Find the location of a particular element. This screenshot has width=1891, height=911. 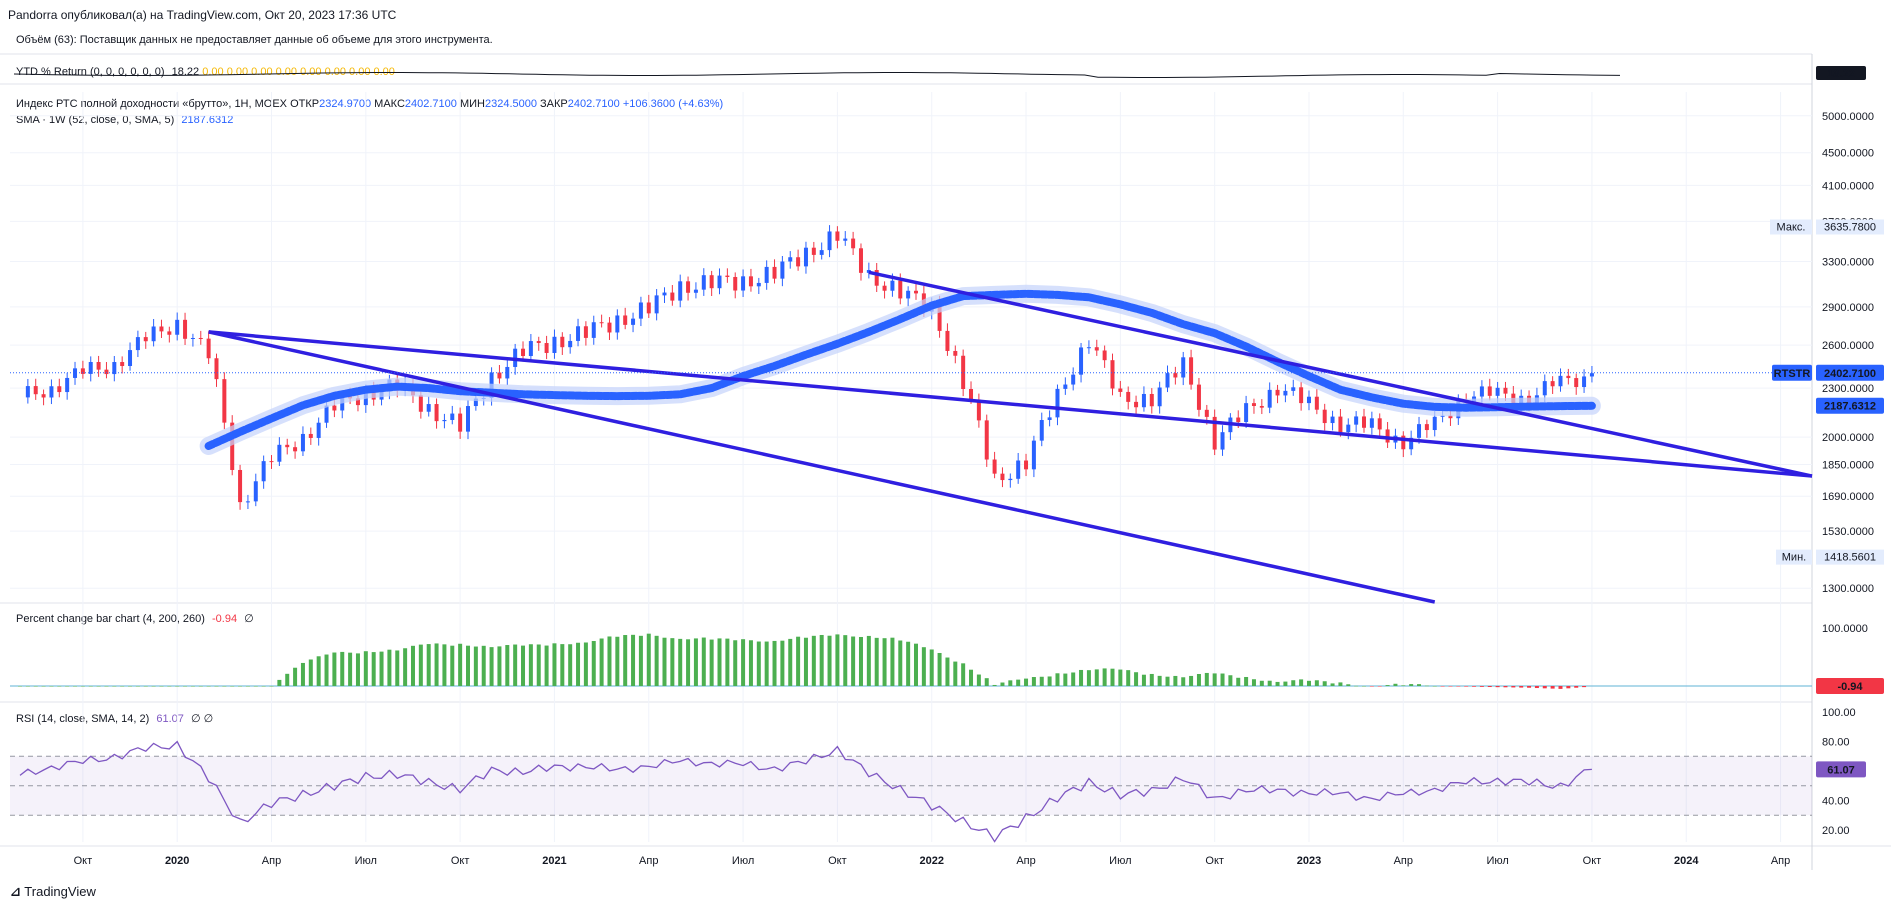

sma-value: 2187.6312 is located at coordinates (207, 120).